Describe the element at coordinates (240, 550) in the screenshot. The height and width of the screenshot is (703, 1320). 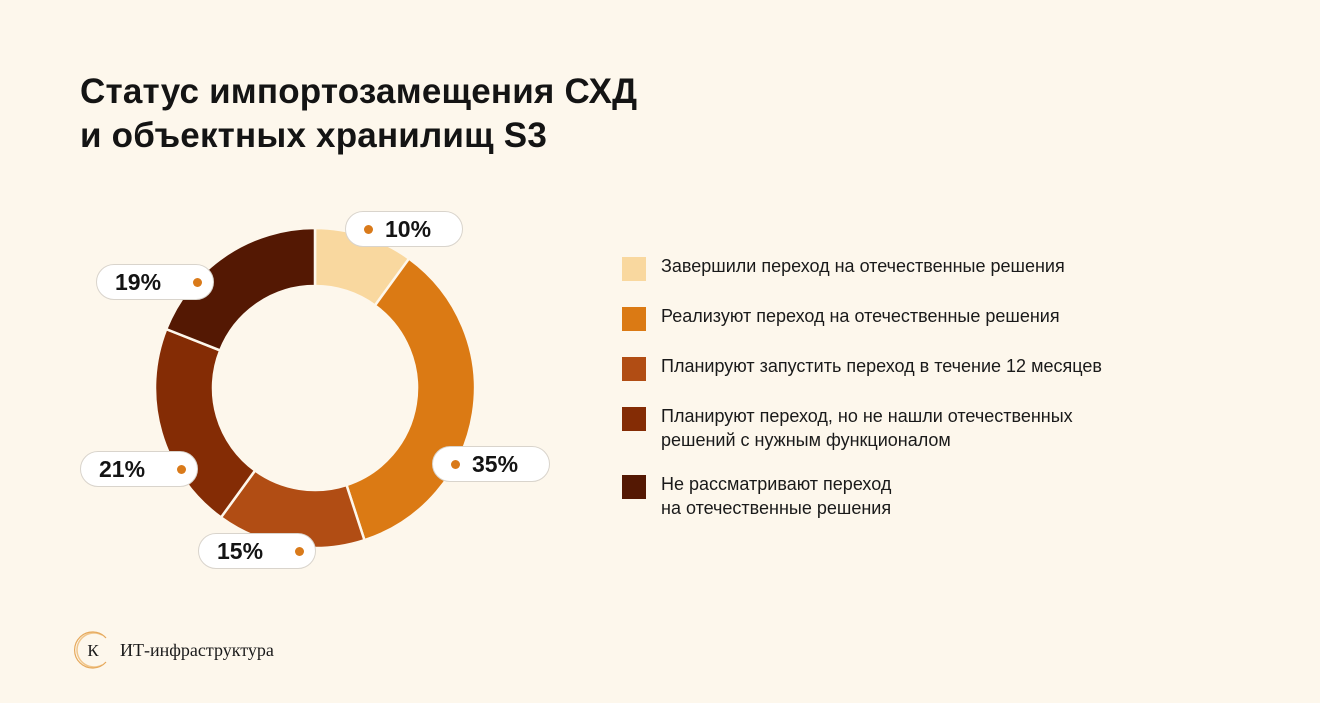
I see `data-label-planning-12m-text: 15%` at that location.